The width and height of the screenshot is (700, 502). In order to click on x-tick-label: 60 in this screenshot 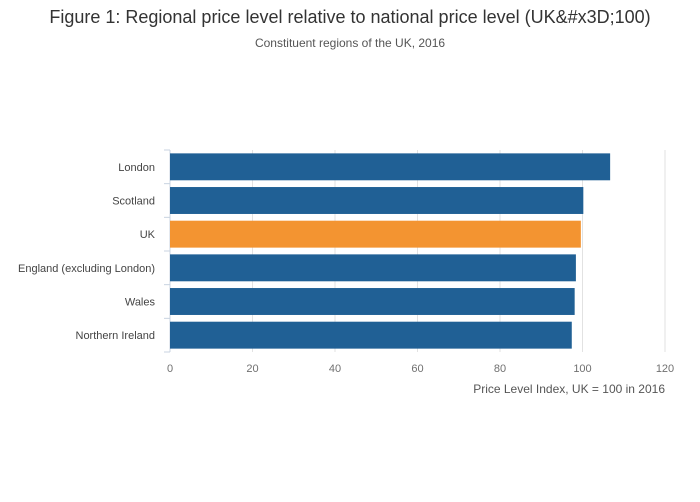, I will do `click(417, 369)`.